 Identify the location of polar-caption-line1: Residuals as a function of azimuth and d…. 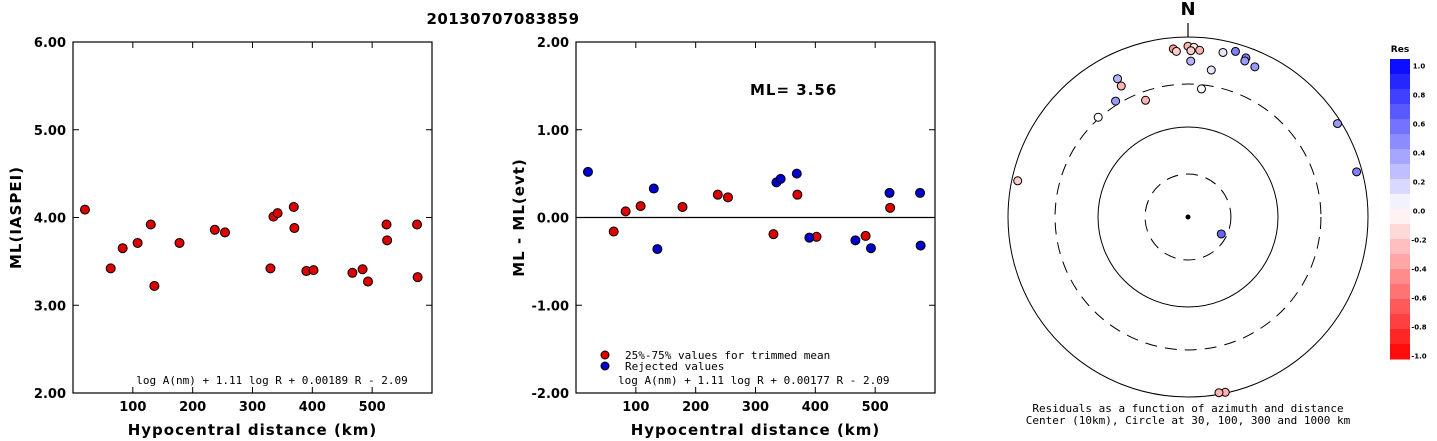
(1187, 408).